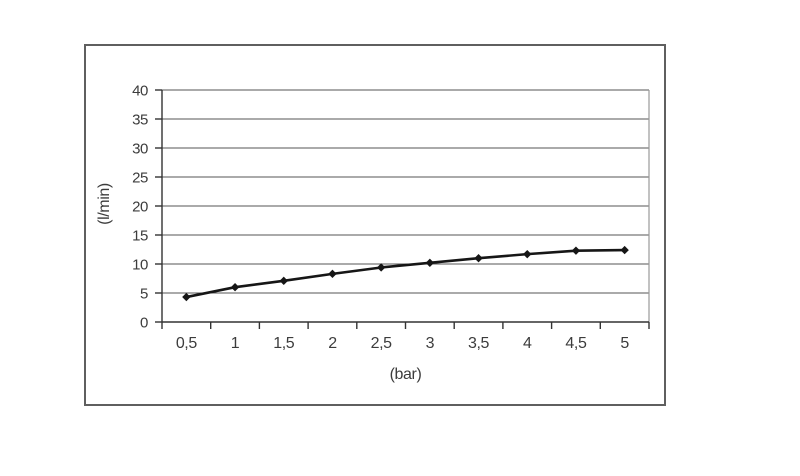 The height and width of the screenshot is (476, 800). Describe the element at coordinates (144, 294) in the screenshot. I see `y-tick-label: 5` at that location.